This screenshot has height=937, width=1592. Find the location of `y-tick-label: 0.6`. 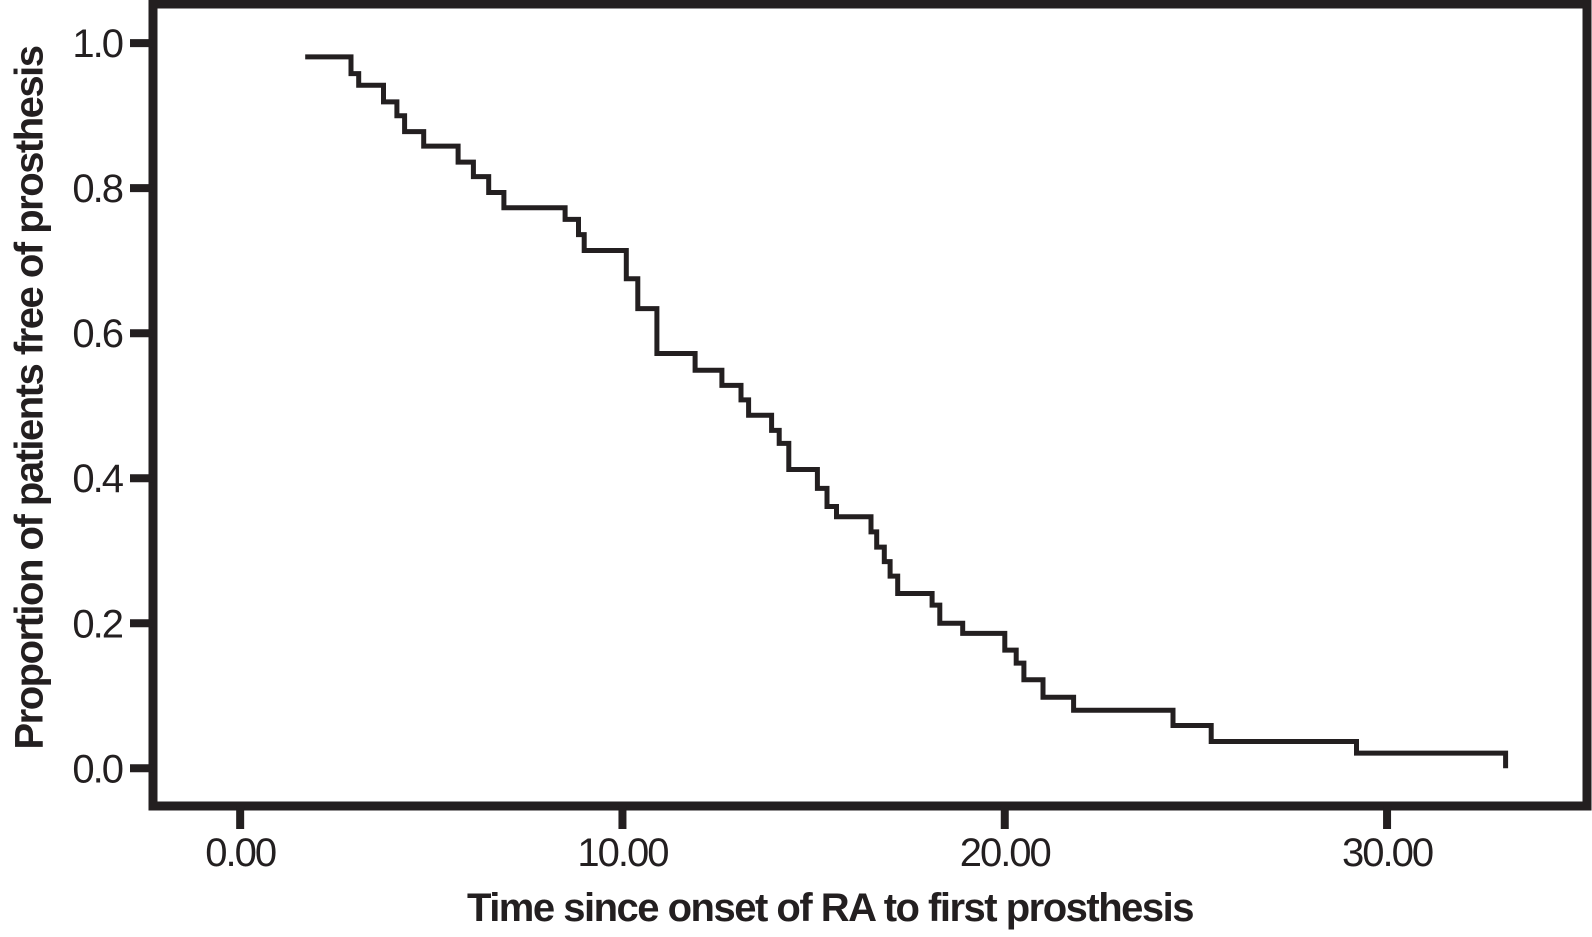

y-tick-label: 0.6 is located at coordinates (97, 334).